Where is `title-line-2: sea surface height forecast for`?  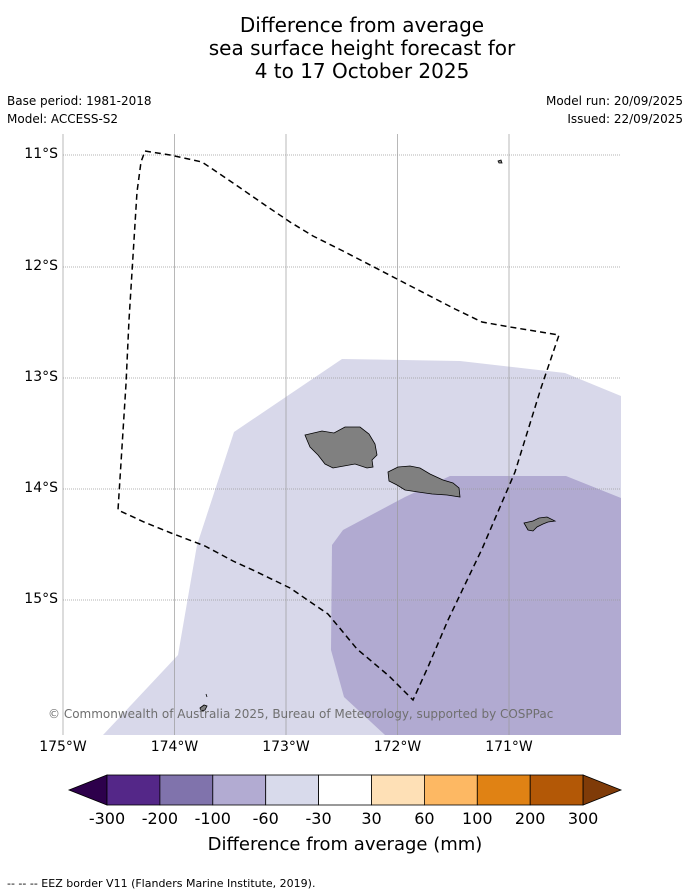 title-line-2: sea surface height forecast for is located at coordinates (362, 48).